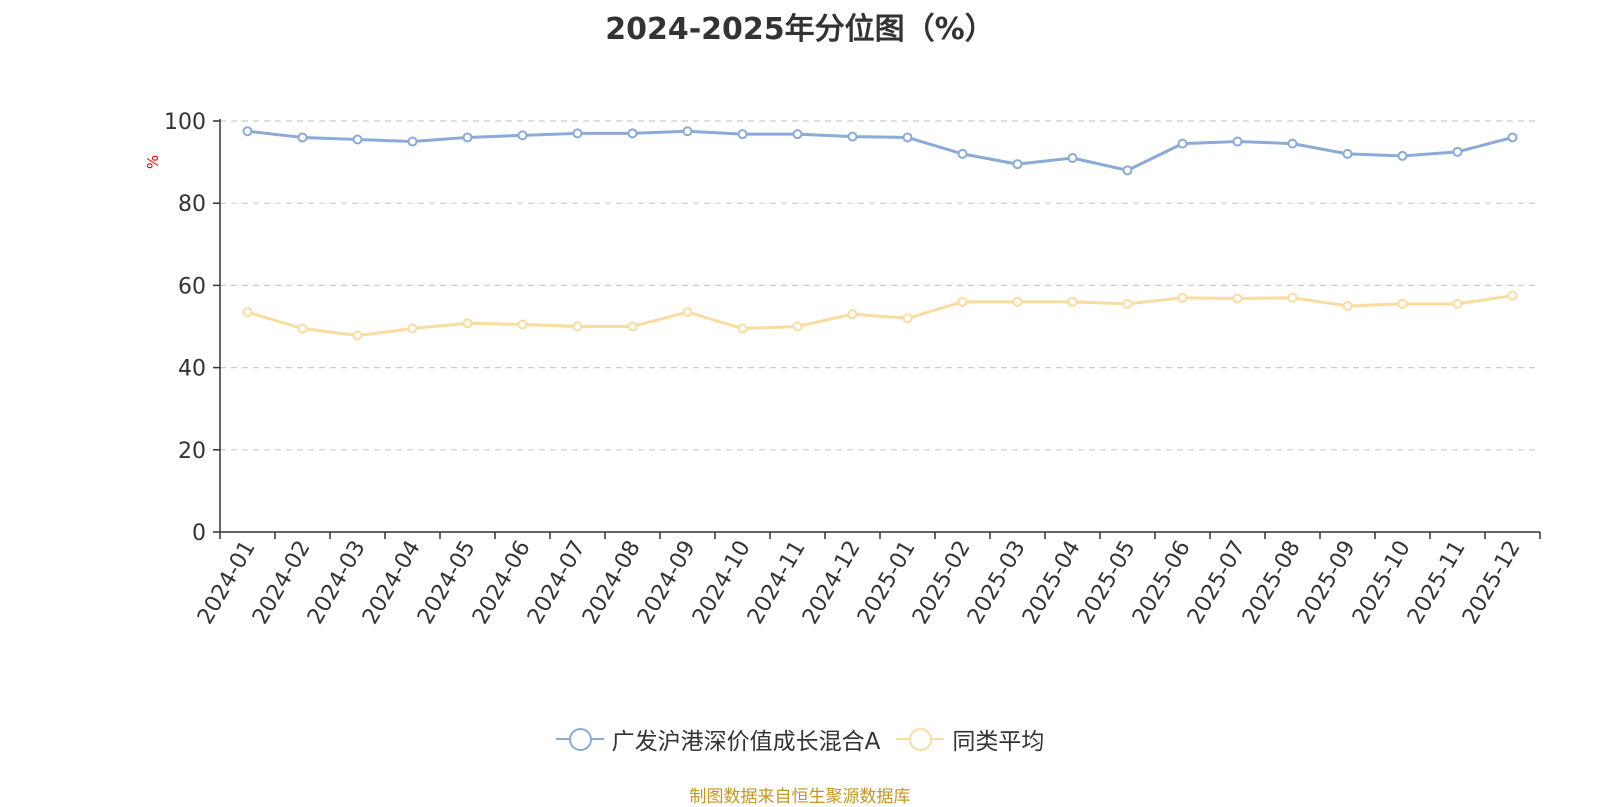 The height and width of the screenshot is (807, 1600). What do you see at coordinates (199, 533) in the screenshot?
I see `y-tick-label-0: 0` at bounding box center [199, 533].